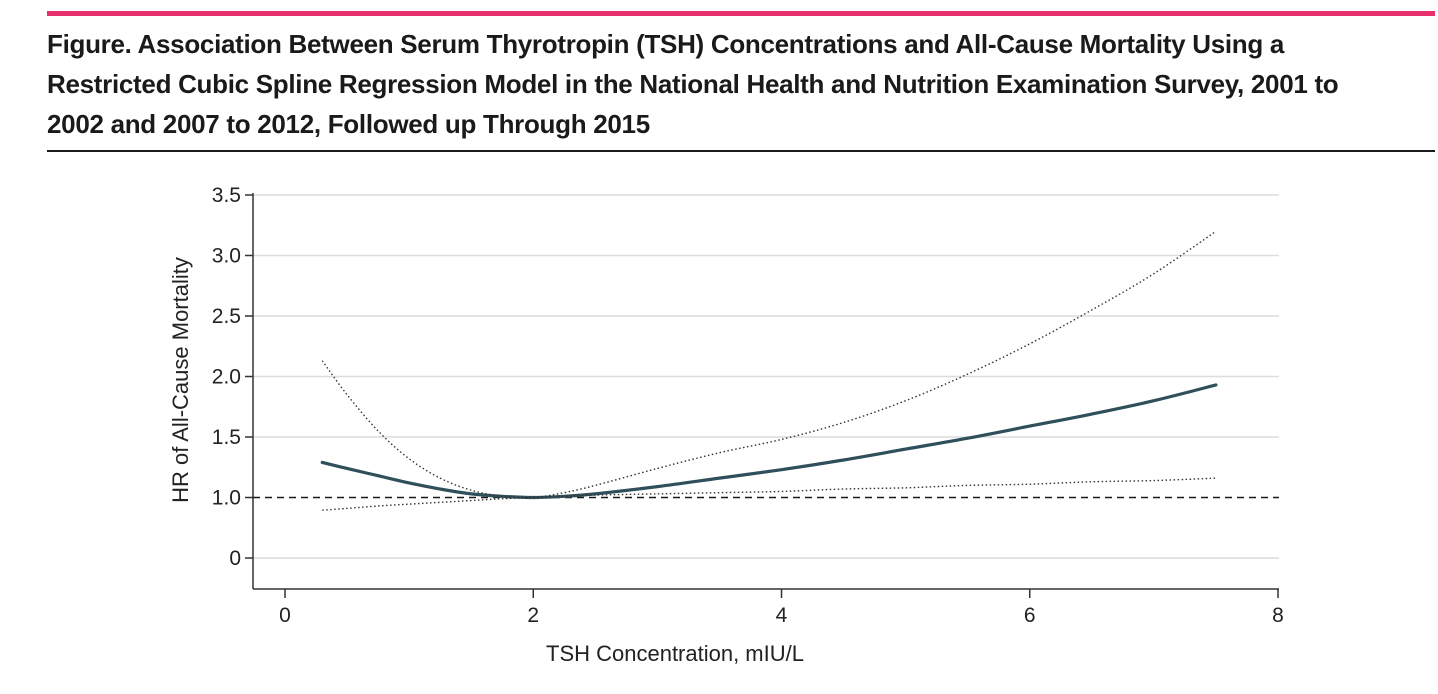  What do you see at coordinates (226, 377) in the screenshot?
I see `y-tick-label: 2.0` at bounding box center [226, 377].